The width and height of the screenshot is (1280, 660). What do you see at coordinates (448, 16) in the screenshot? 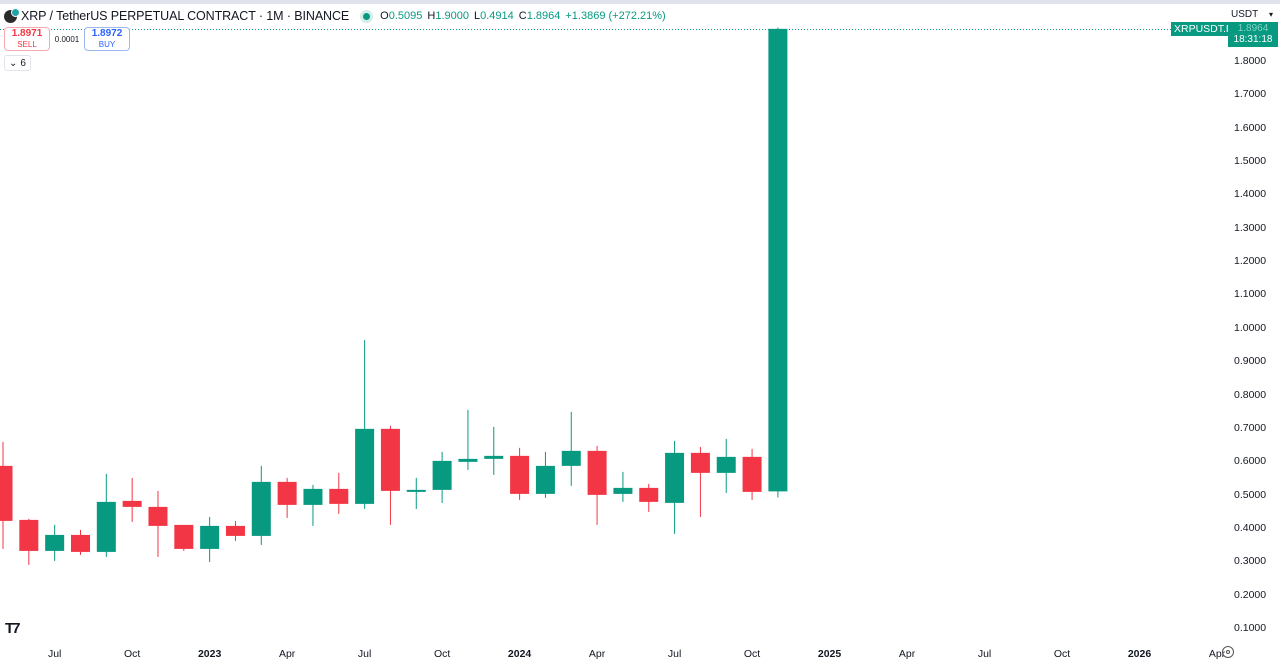
I see `ohlc-high: H1.9000` at bounding box center [448, 16].